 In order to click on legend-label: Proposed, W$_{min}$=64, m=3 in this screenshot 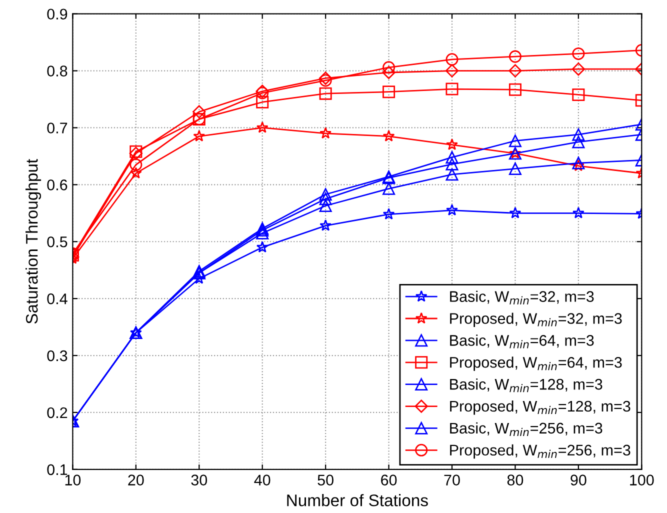, I will do `click(536, 363)`.